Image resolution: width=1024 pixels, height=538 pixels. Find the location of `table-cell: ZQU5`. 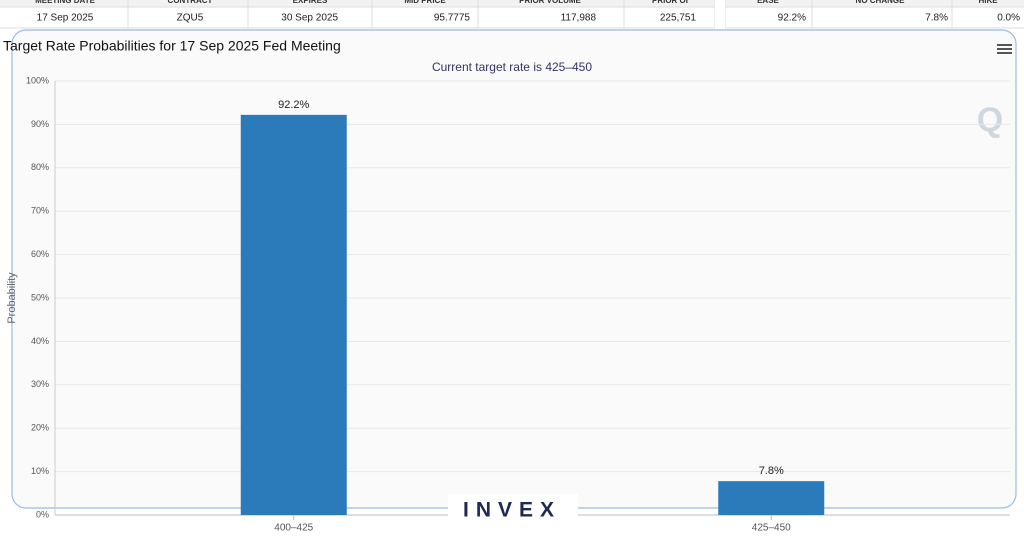

table-cell: ZQU5 is located at coordinates (190, 18).